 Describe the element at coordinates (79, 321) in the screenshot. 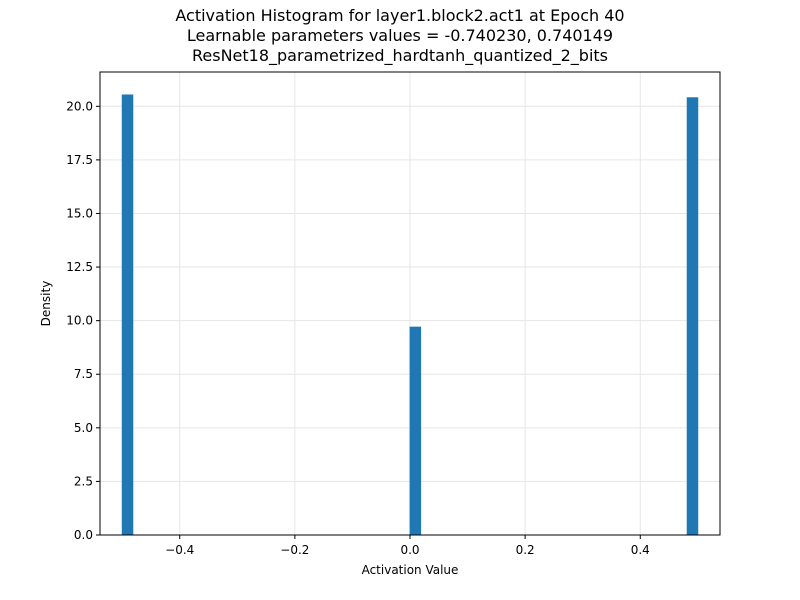

I see `y-tick-label: 10.0` at that location.